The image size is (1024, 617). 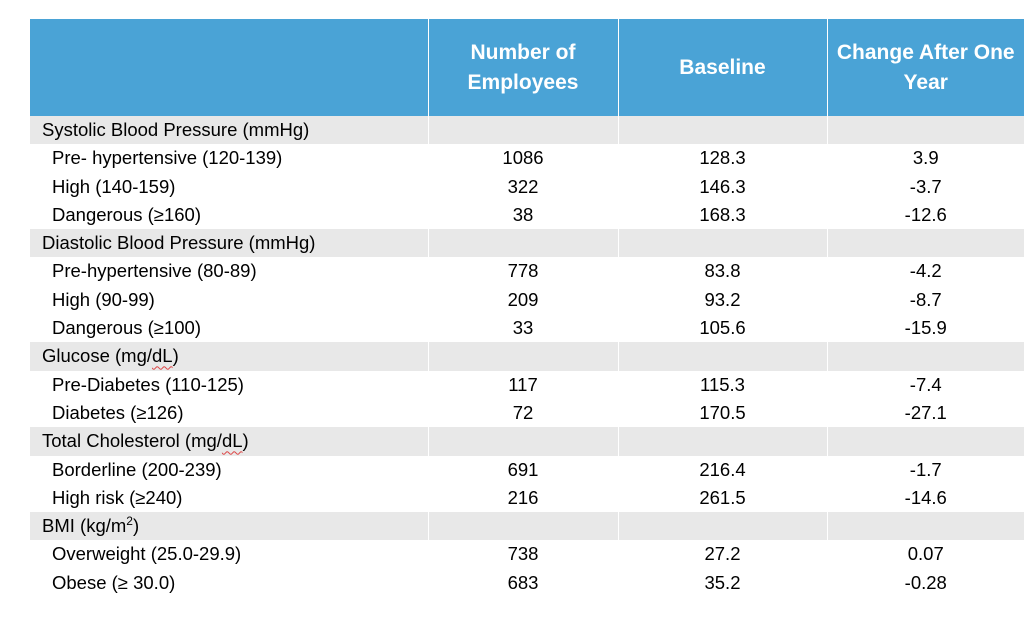 I want to click on baseline-cell: 35.2, so click(x=722, y=583).